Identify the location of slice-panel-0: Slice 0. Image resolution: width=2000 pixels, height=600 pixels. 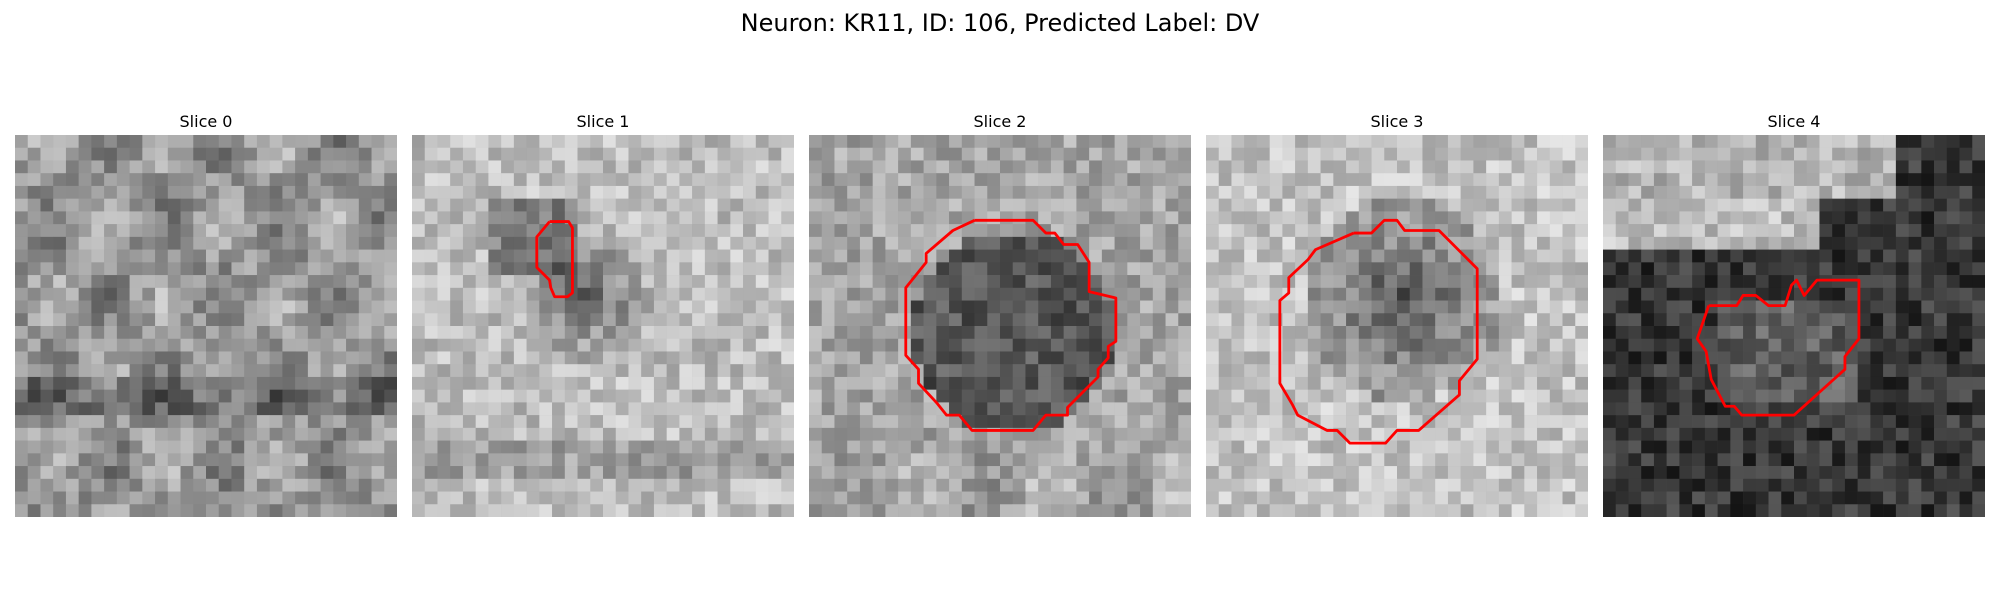
(206, 122).